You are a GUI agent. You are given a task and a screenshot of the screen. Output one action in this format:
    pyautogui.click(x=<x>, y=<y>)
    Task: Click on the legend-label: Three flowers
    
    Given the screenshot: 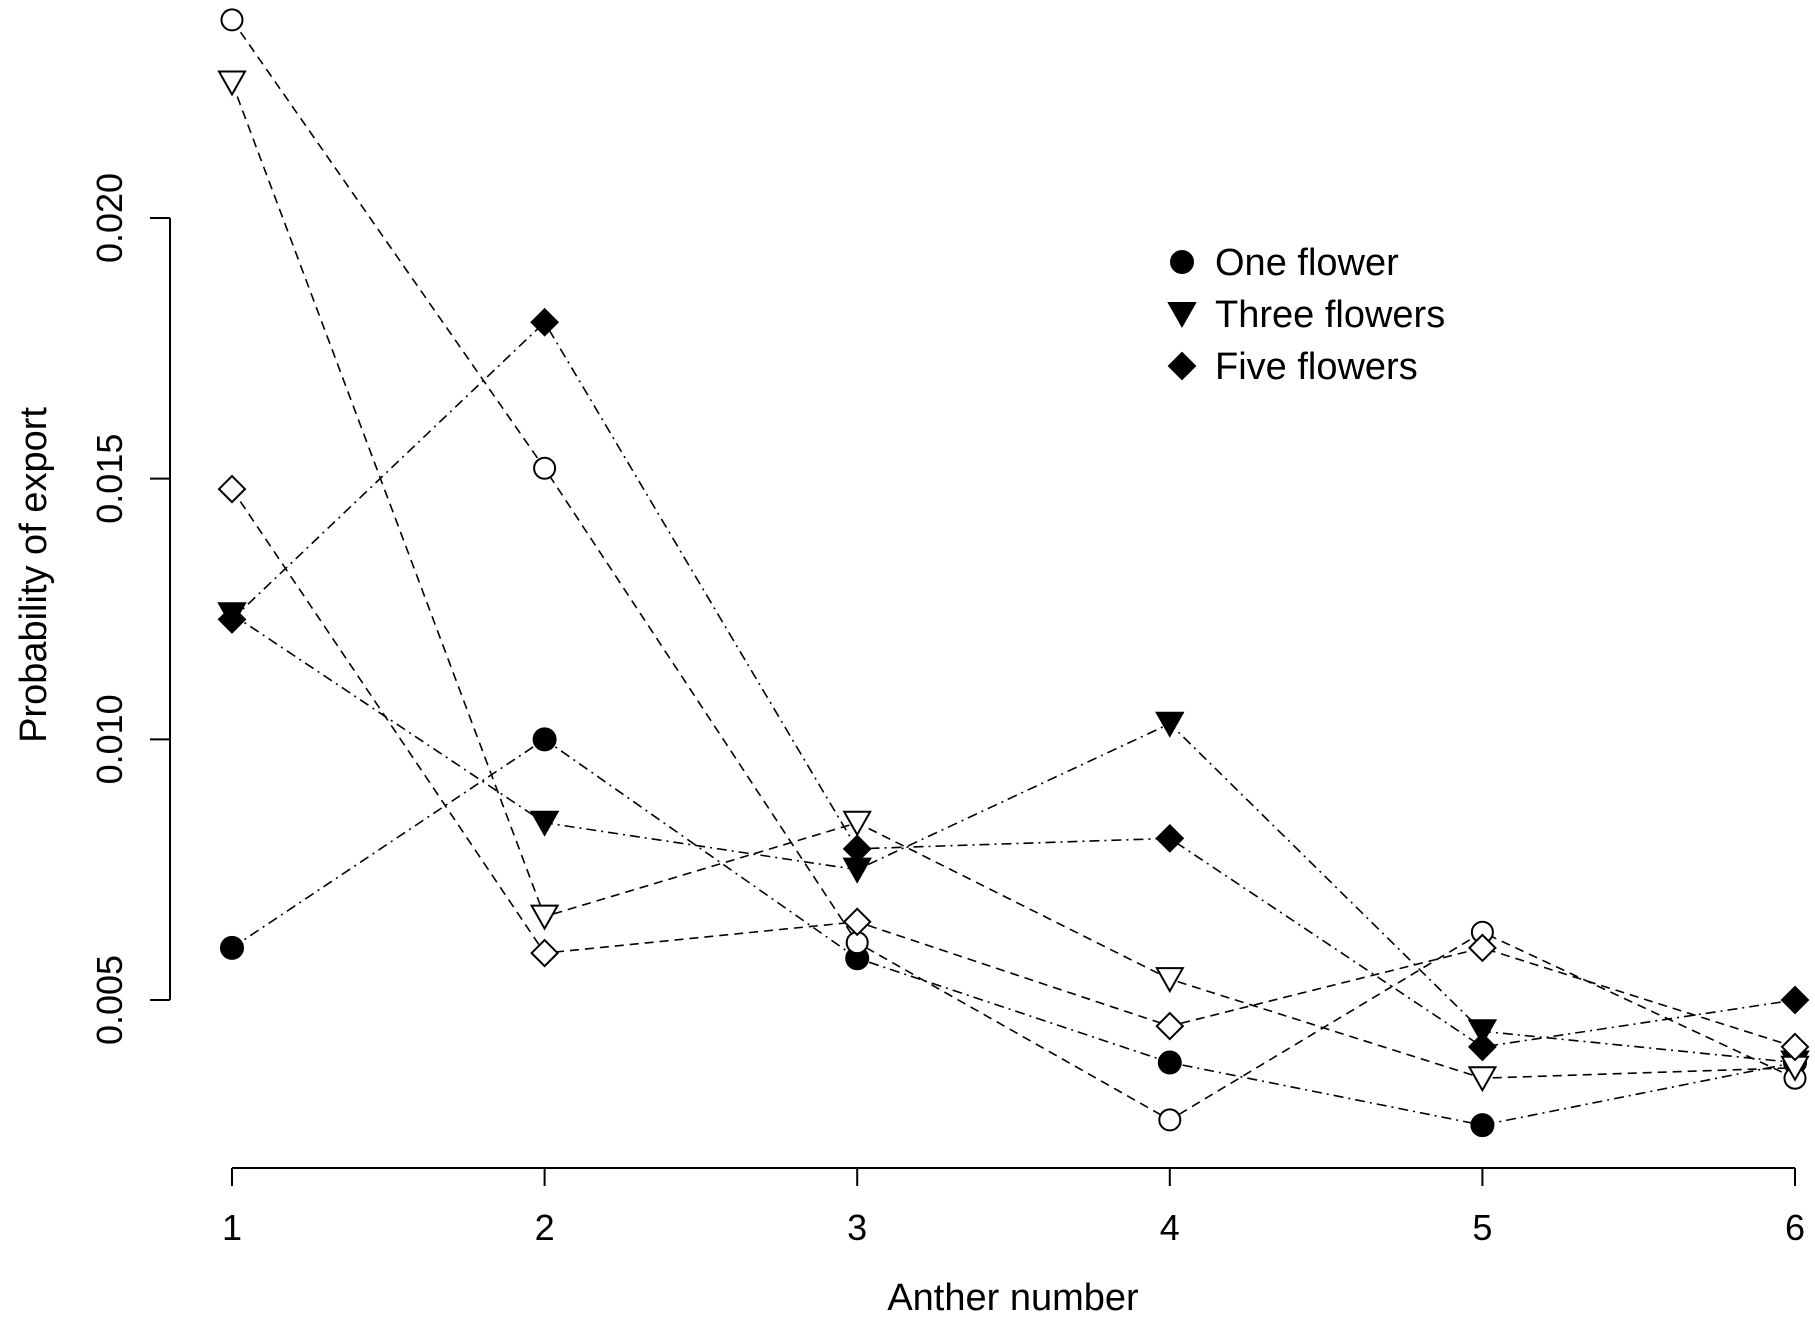 What is the action you would take?
    pyautogui.click(x=1330, y=315)
    